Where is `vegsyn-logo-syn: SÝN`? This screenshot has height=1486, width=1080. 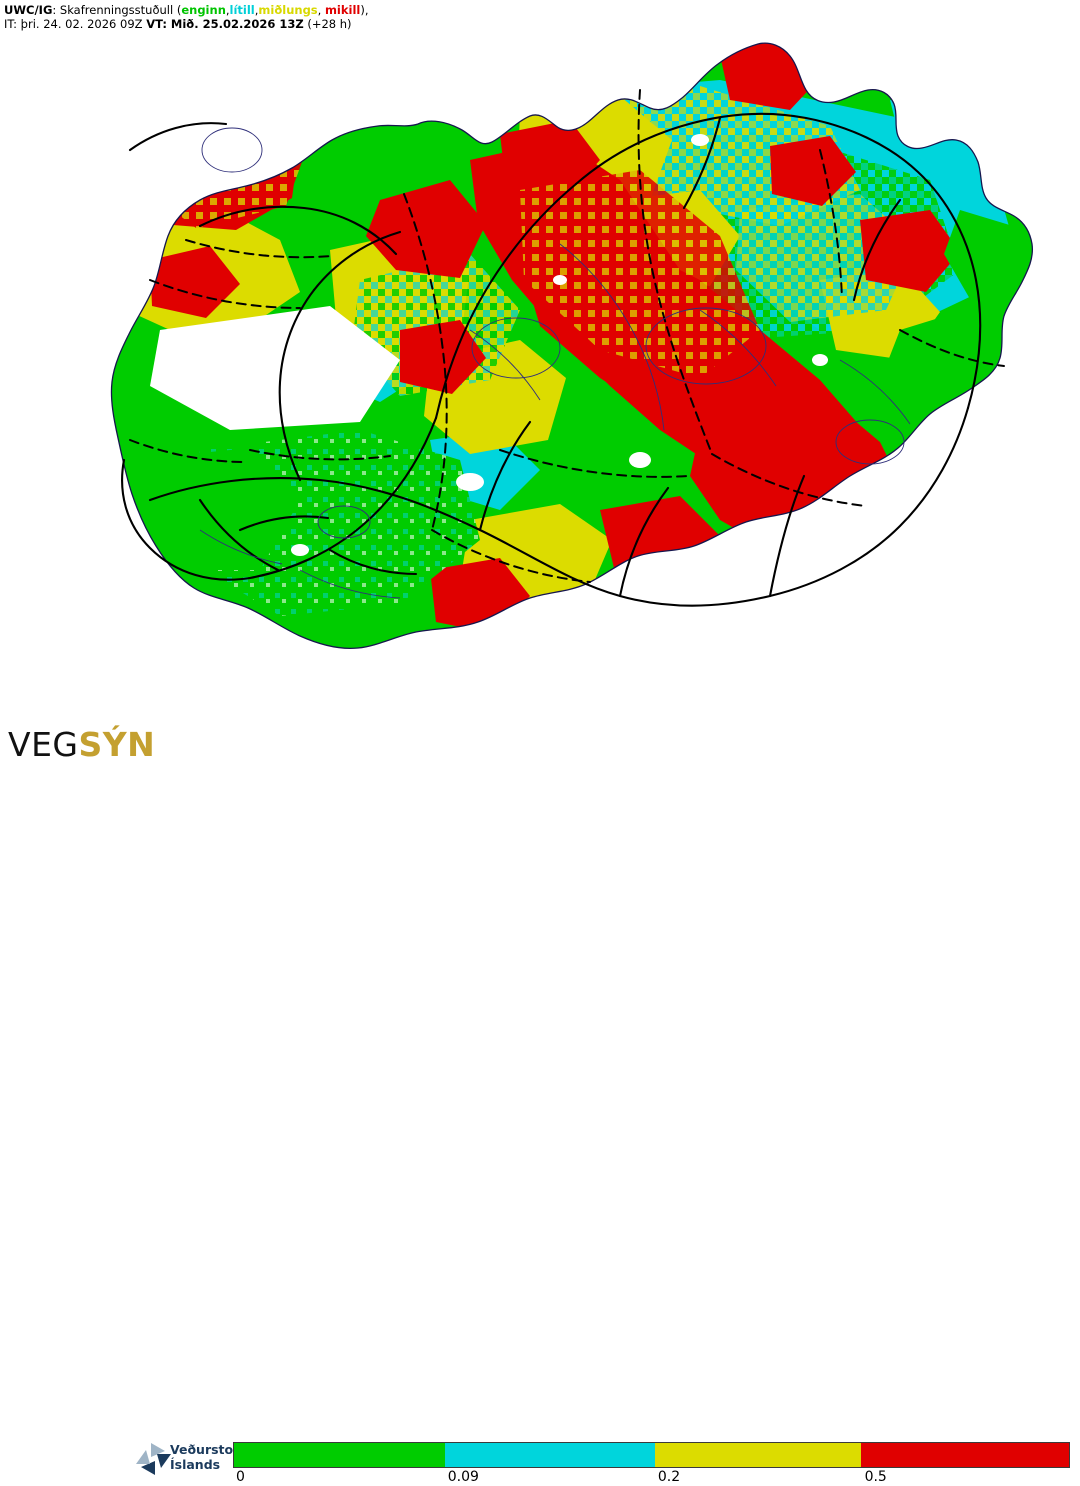 vegsyn-logo-syn: SÝN is located at coordinates (117, 744).